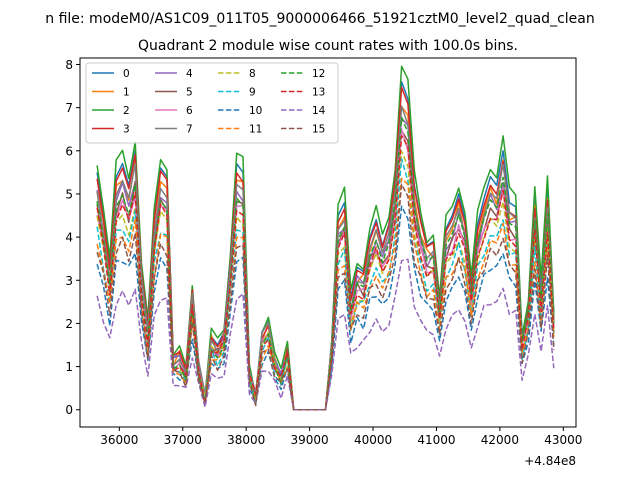 The height and width of the screenshot is (480, 640). What do you see at coordinates (69, 324) in the screenshot?
I see `y-tick-label: 2` at bounding box center [69, 324].